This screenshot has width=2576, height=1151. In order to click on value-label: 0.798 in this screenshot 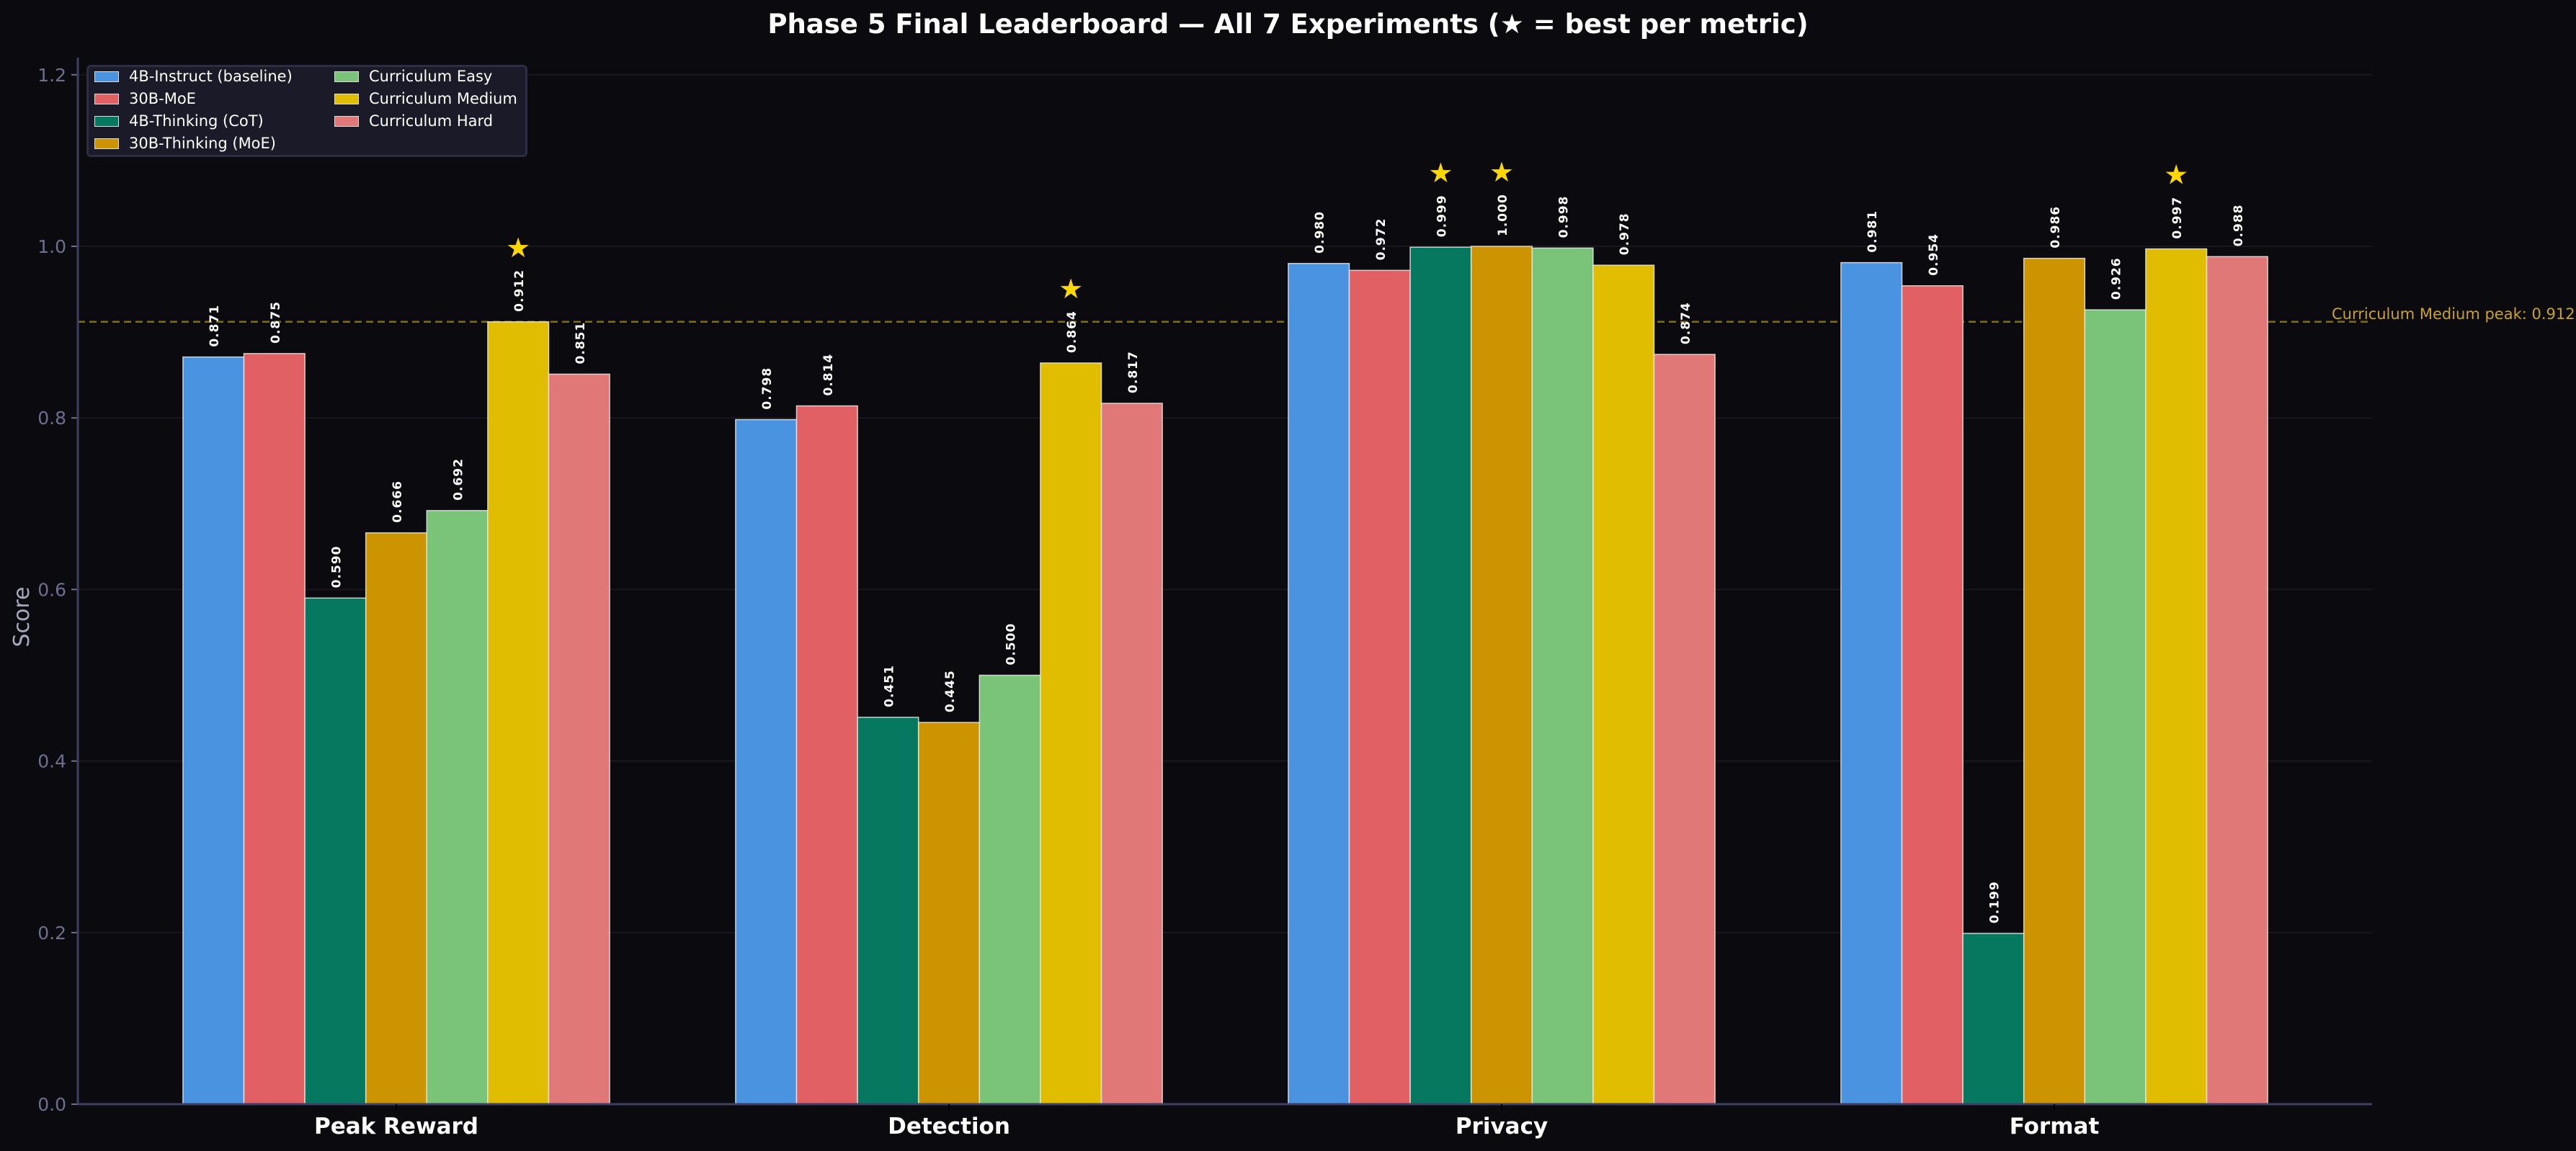, I will do `click(767, 389)`.